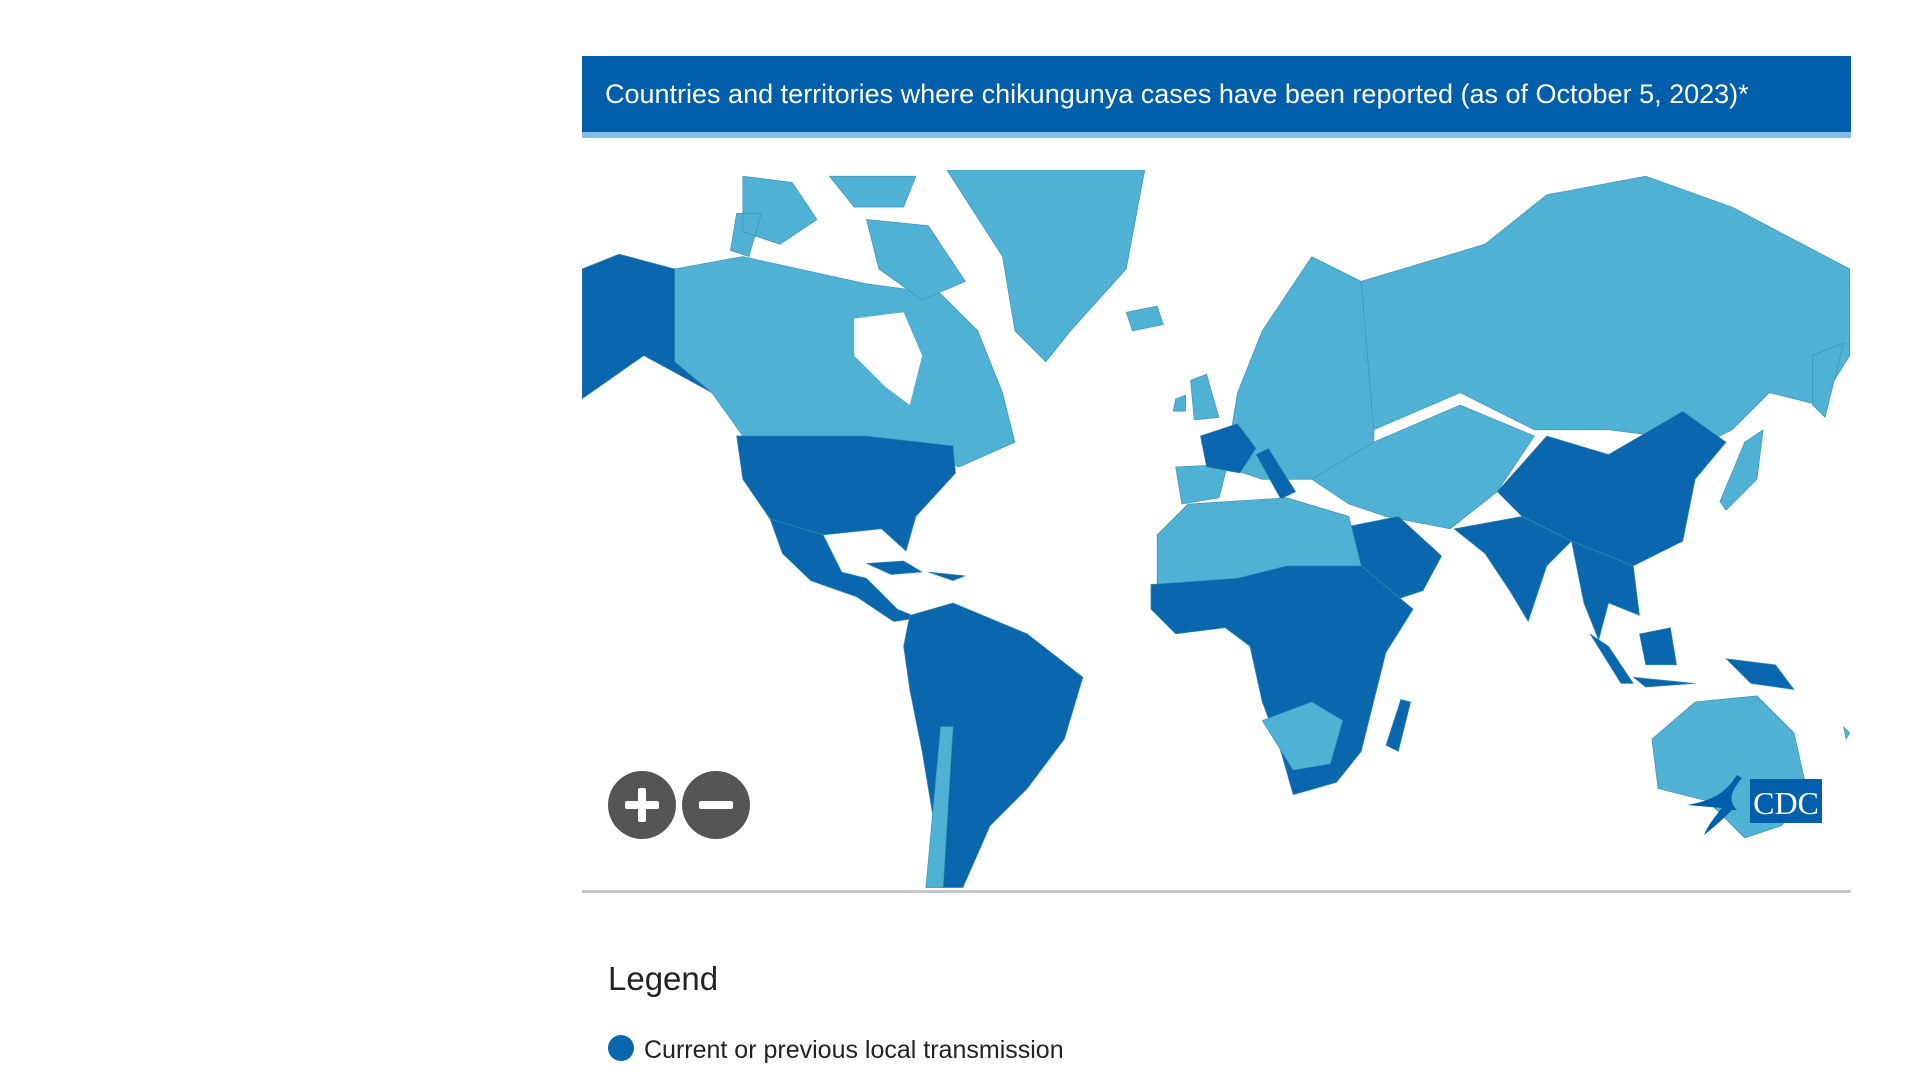 The height and width of the screenshot is (1080, 1920). What do you see at coordinates (1144, 318) in the screenshot?
I see `region-iceland` at bounding box center [1144, 318].